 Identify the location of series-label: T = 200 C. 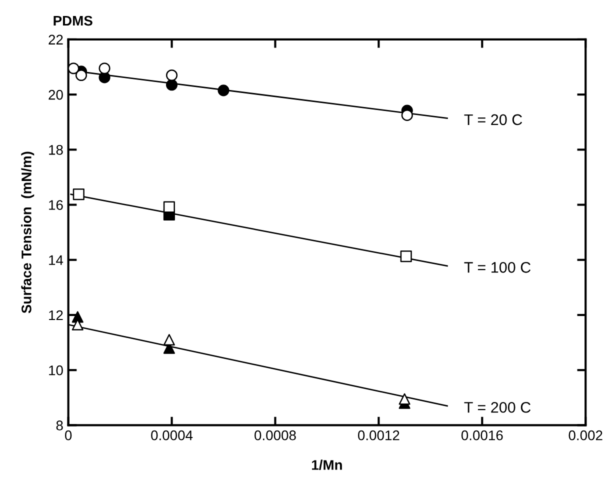
(497, 407).